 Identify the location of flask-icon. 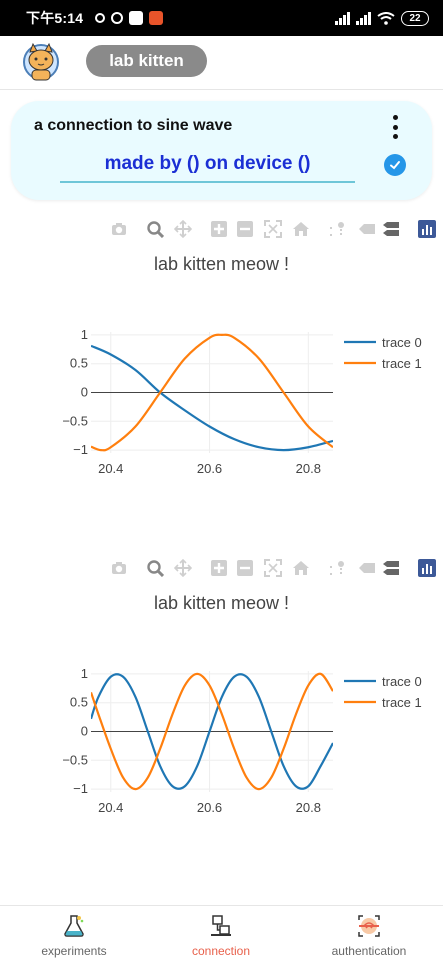
(74, 926).